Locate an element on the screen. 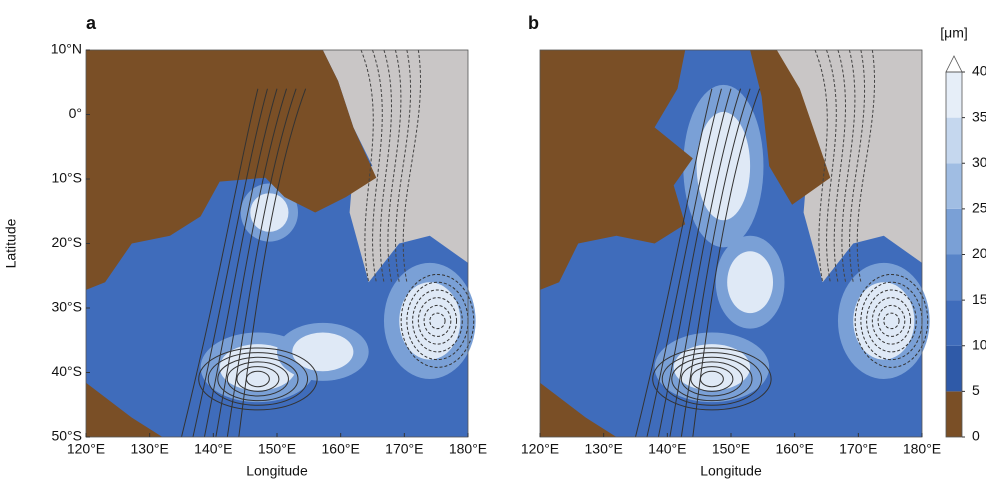 The height and width of the screenshot is (490, 986). y-tick-label: 20°S is located at coordinates (66, 242).